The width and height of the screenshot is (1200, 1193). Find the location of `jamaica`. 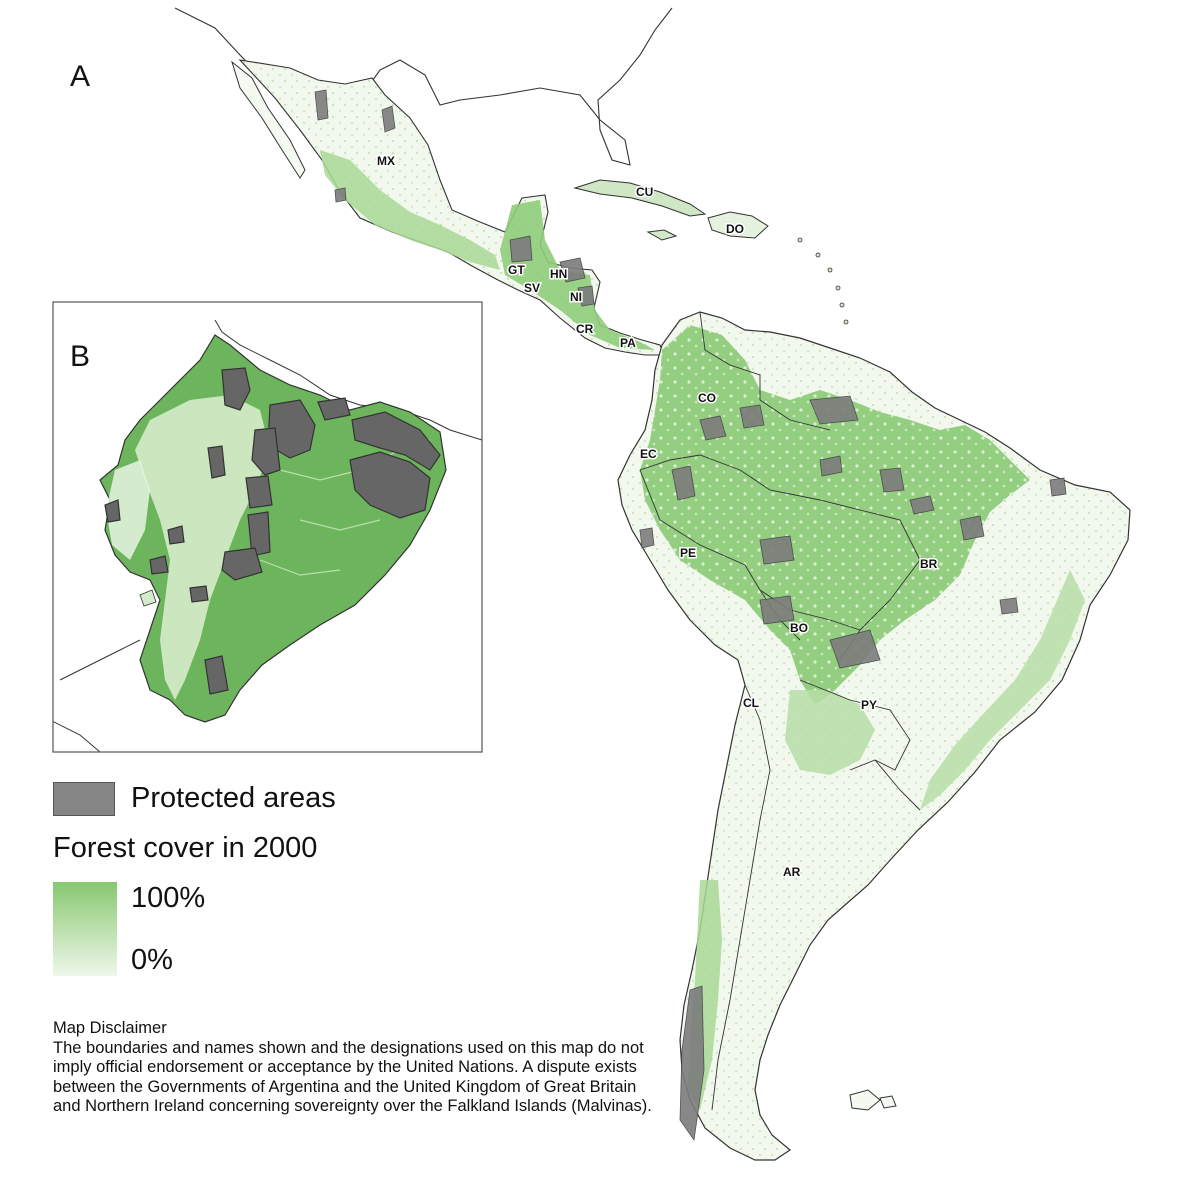

jamaica is located at coordinates (662, 235).